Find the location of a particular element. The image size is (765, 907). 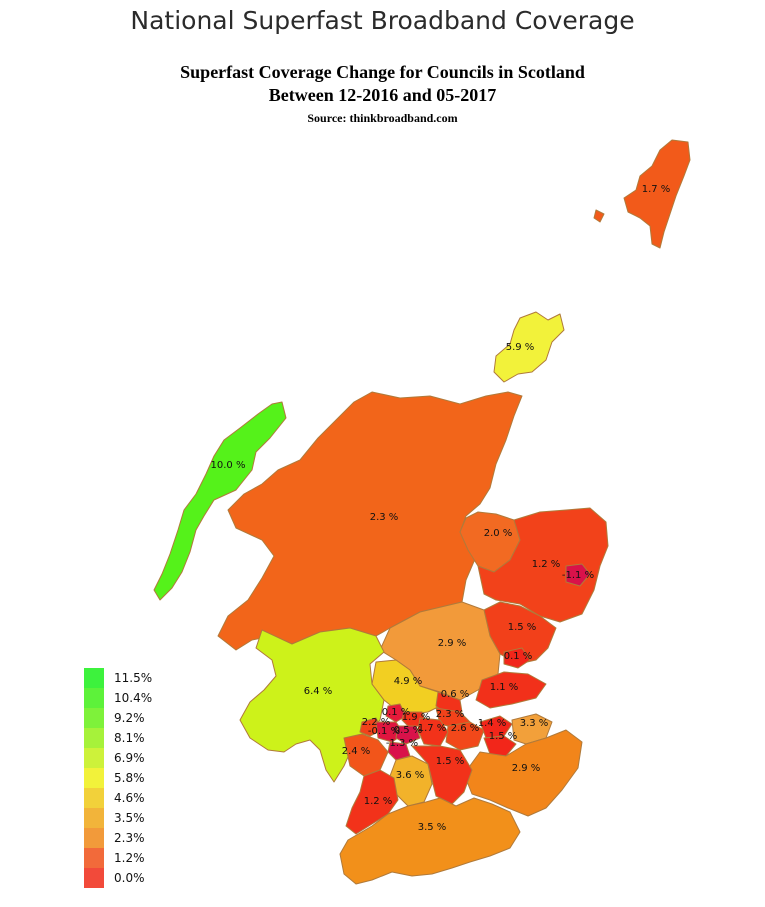

region-glasgow is located at coordinates (408, 735).